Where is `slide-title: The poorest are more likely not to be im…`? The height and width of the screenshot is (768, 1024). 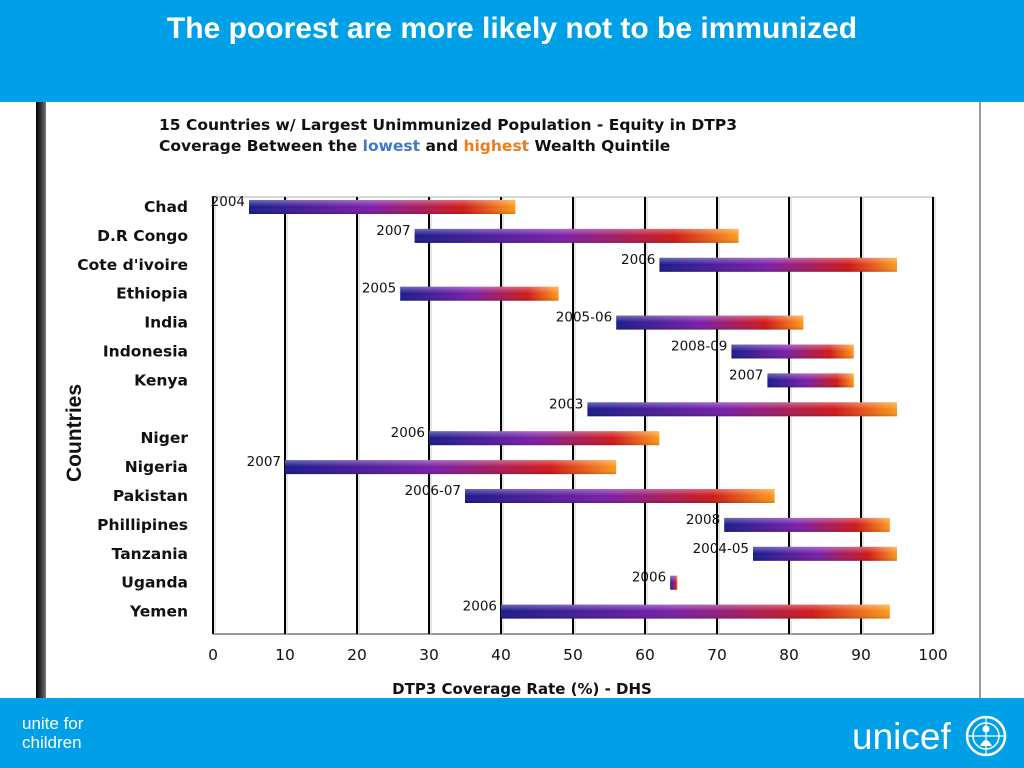 slide-title: The poorest are more likely not to be im… is located at coordinates (512, 28).